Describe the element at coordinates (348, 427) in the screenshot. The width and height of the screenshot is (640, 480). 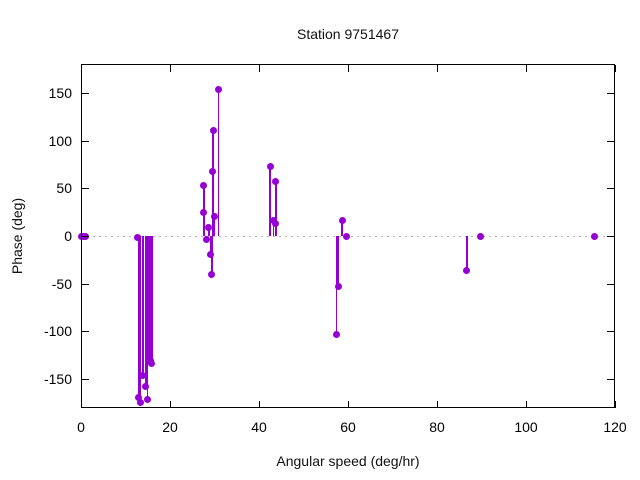
I see `x-tick-label: 60` at that location.